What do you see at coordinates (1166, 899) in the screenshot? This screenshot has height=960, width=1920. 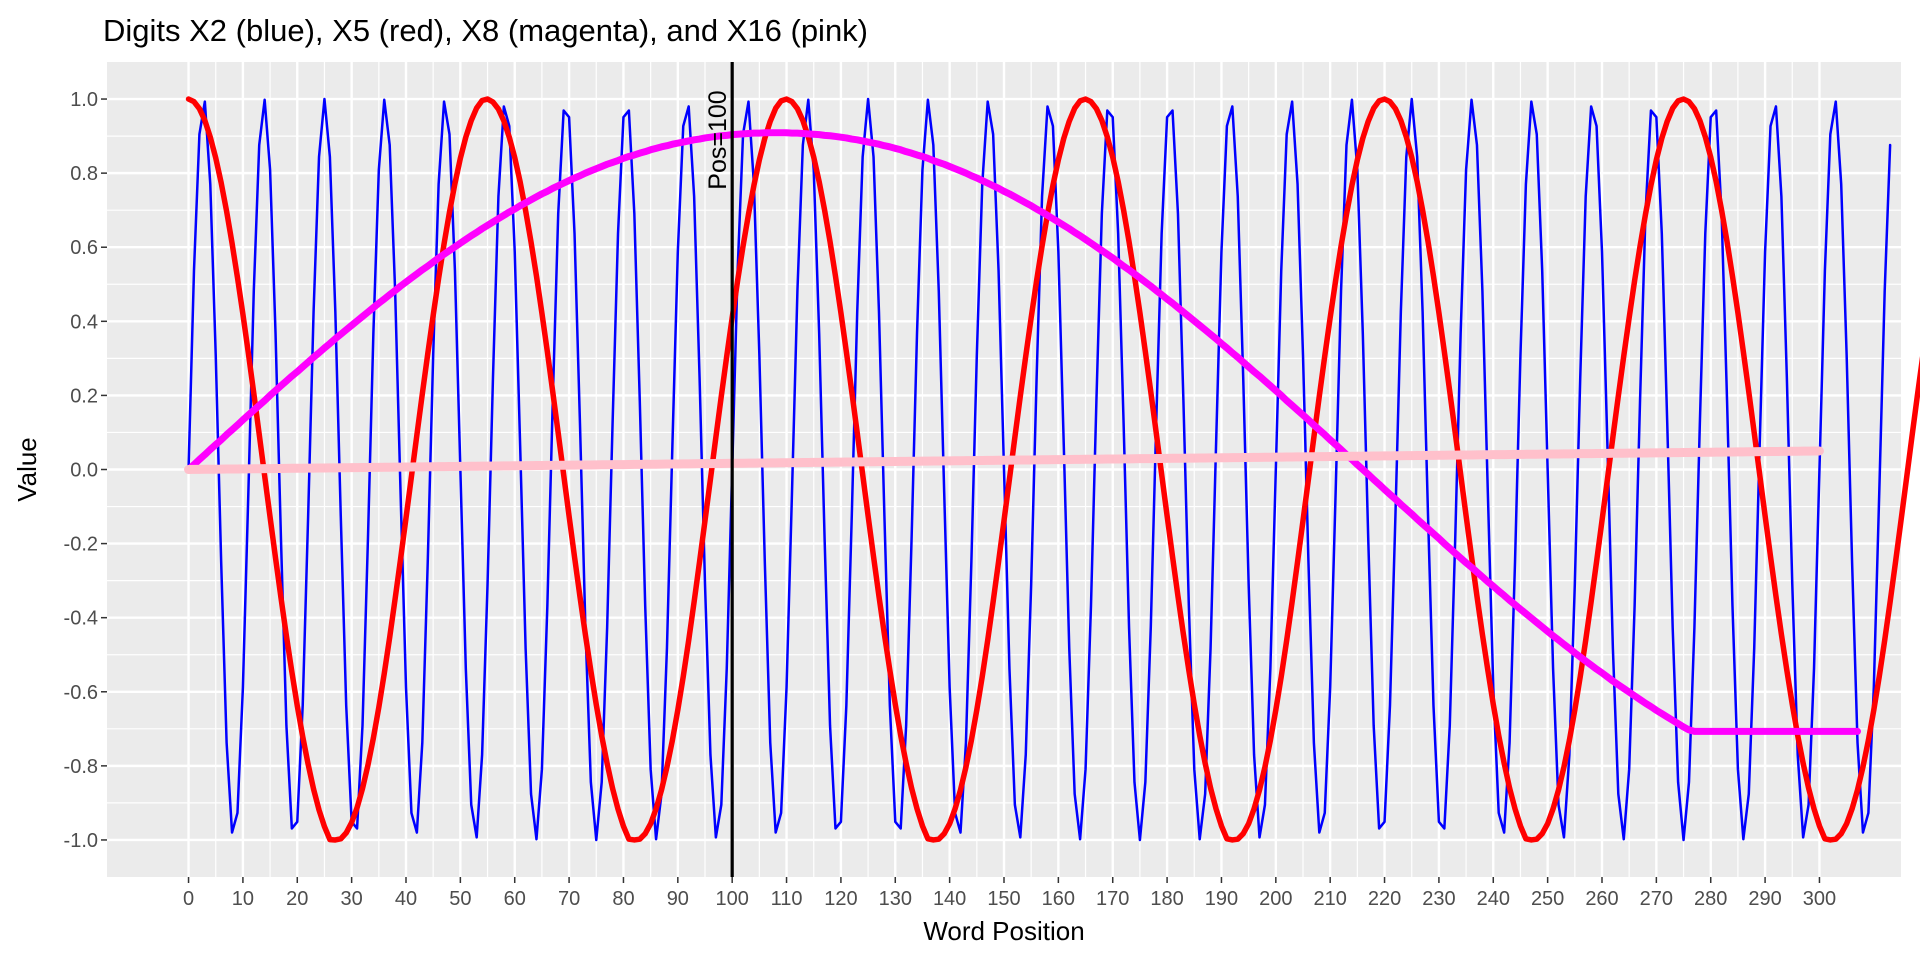 I see `x-tick-label: 180` at bounding box center [1166, 899].